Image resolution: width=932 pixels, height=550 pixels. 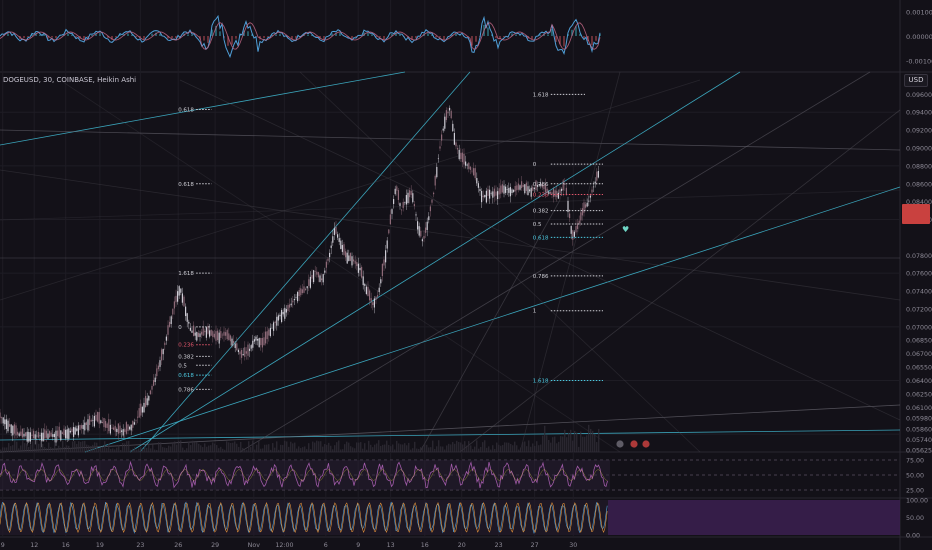 What do you see at coordinates (289, 545) in the screenshot?
I see `time-axis: 9 12 16 19 23 26 29 Nov 12:00 6 9 13 16 20 23 27 30` at bounding box center [289, 545].